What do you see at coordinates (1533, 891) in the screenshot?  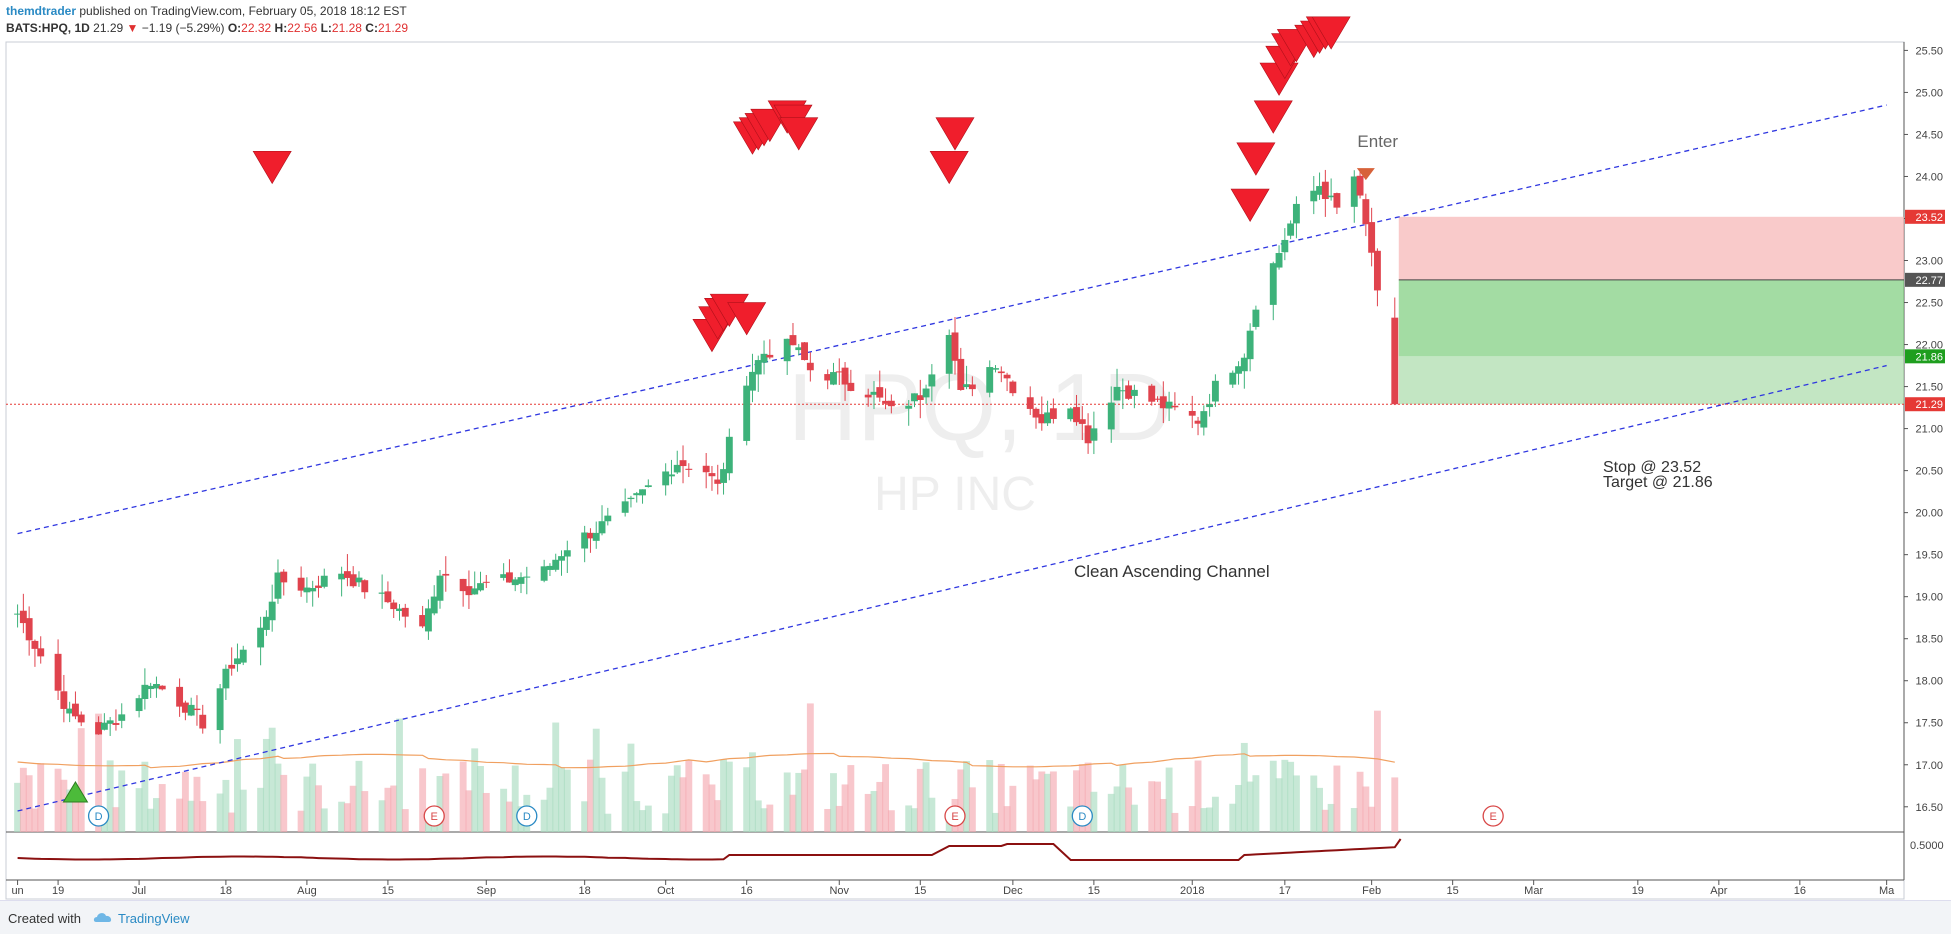 I see `x-tick-label: Mar` at bounding box center [1533, 891].